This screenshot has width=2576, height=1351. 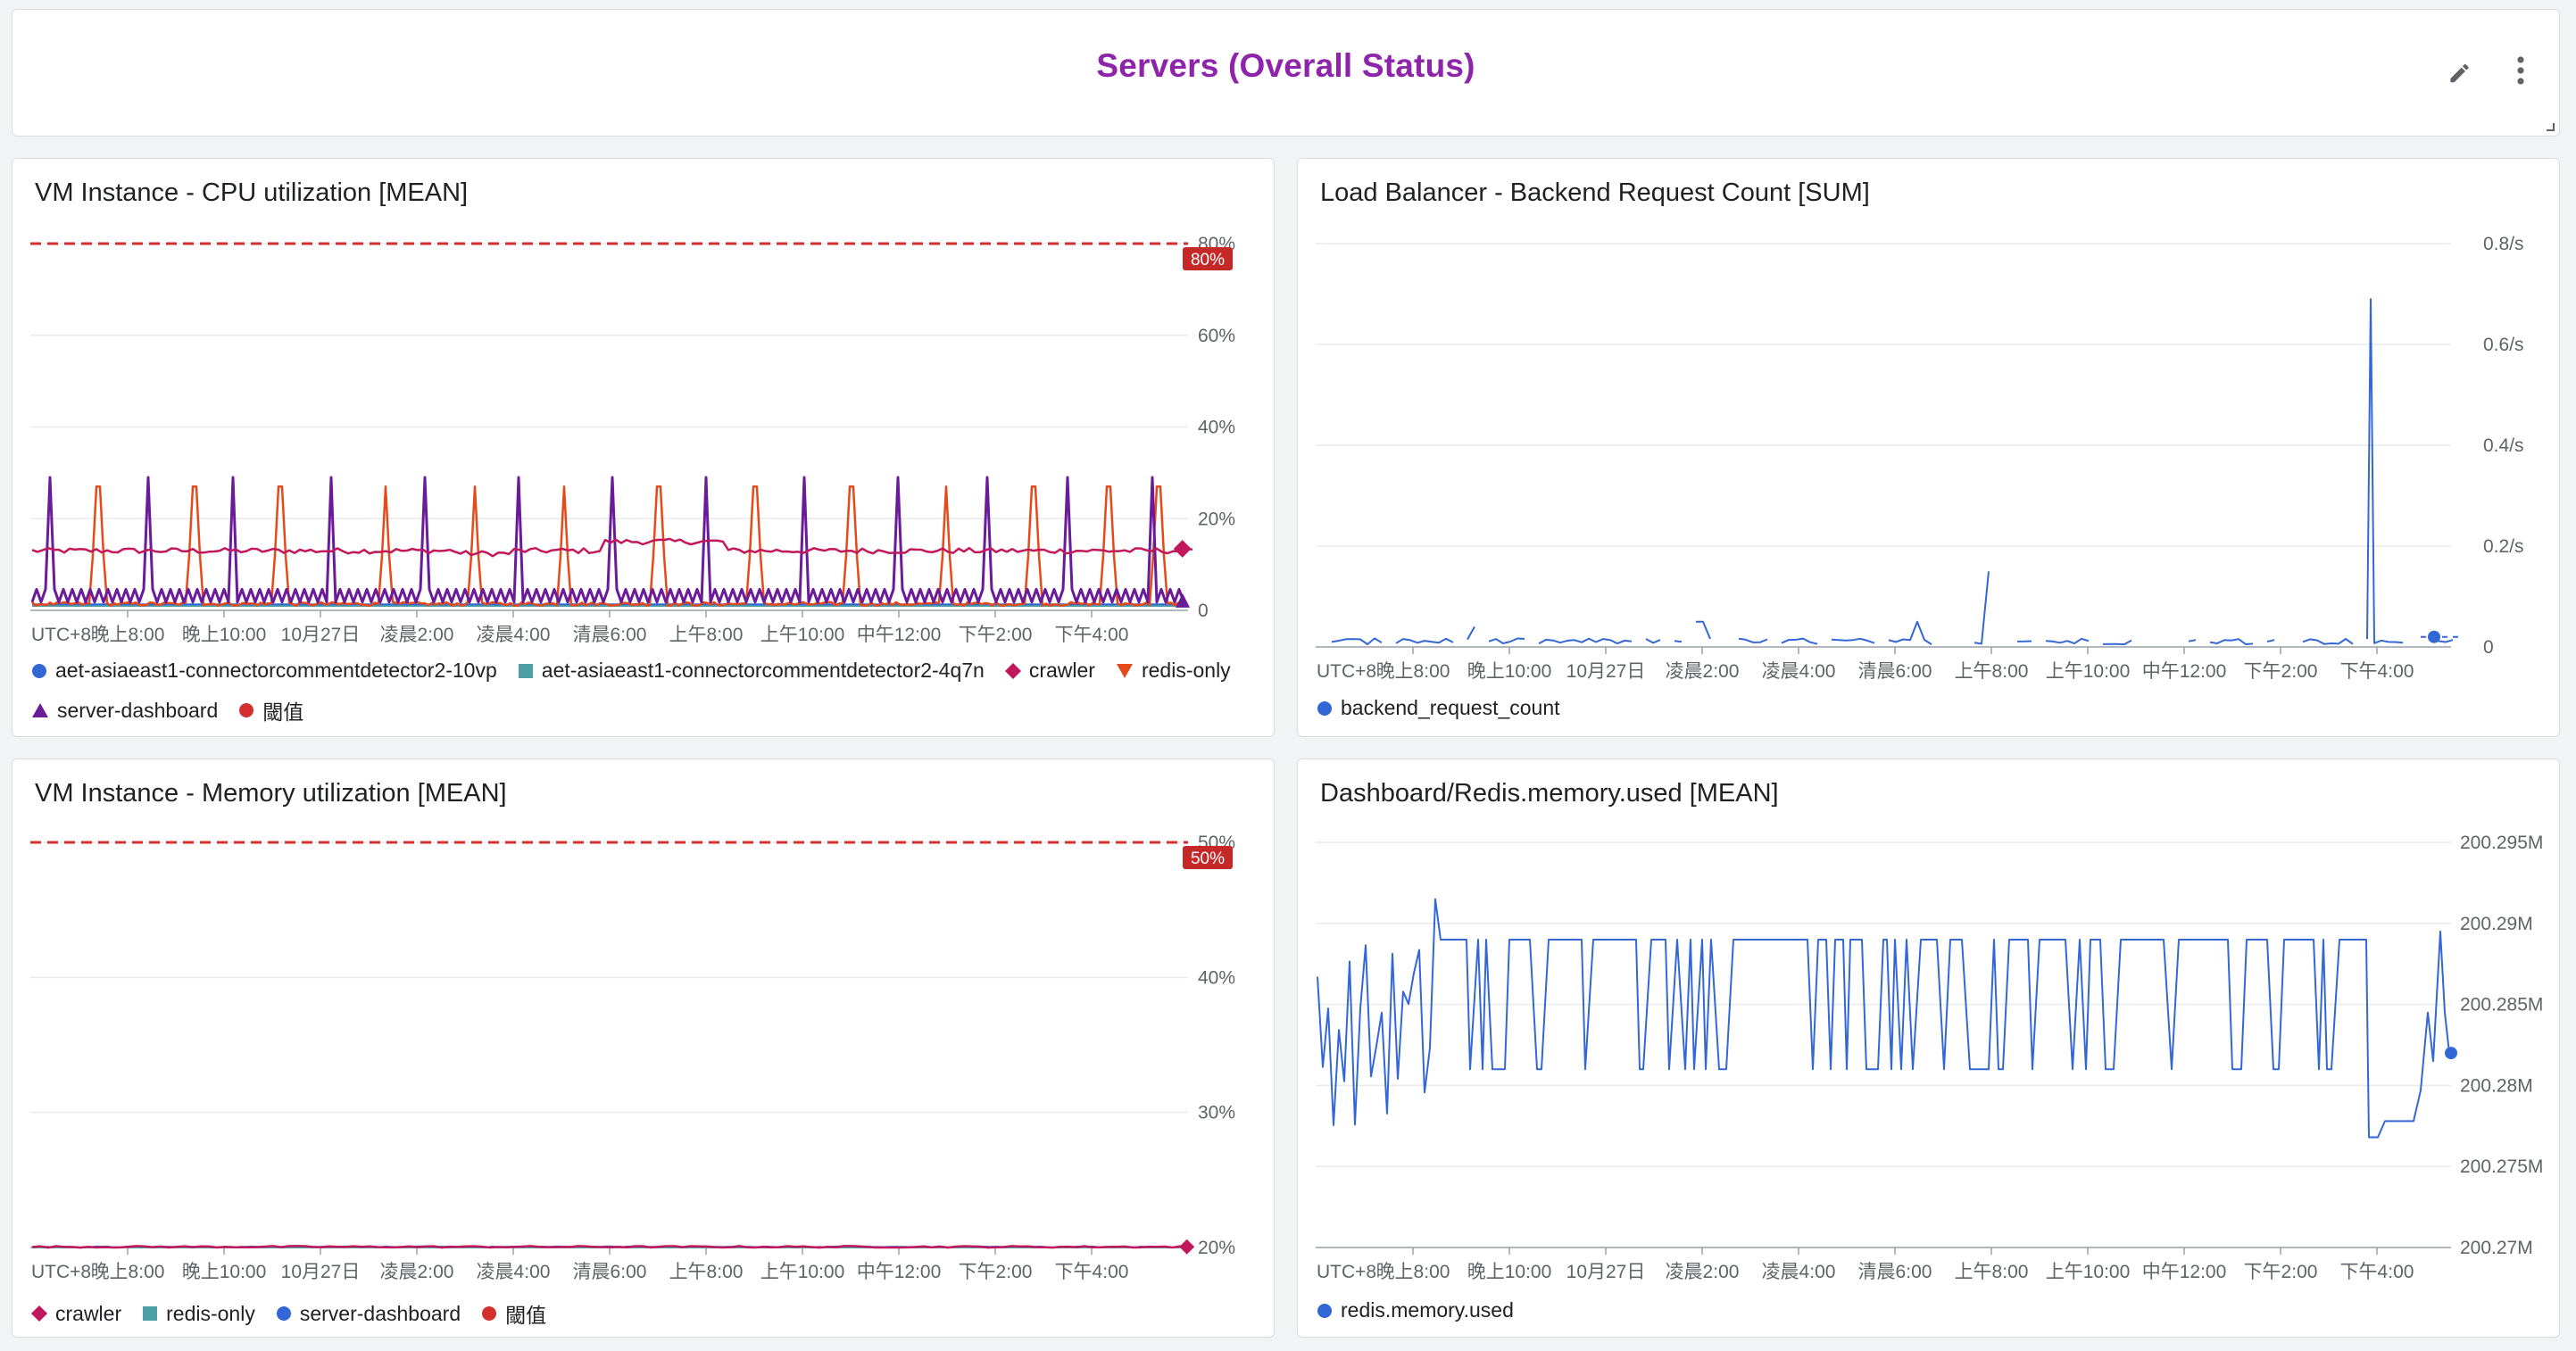 I want to click on crawler-end-marker, so click(x=1182, y=549).